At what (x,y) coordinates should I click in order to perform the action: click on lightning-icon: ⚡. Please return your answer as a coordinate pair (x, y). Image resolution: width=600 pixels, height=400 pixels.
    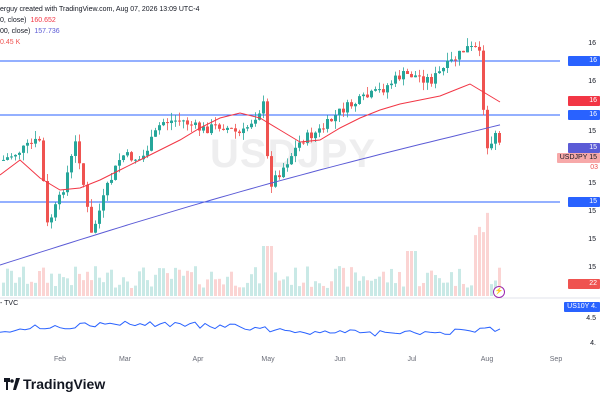
    Looking at the image, I should click on (499, 292).